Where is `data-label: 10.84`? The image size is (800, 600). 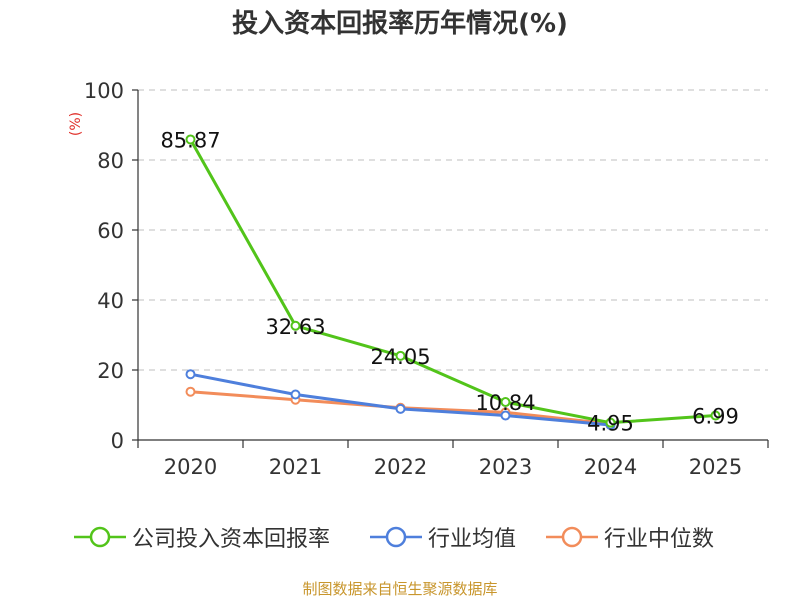
data-label: 10.84 is located at coordinates (505, 403).